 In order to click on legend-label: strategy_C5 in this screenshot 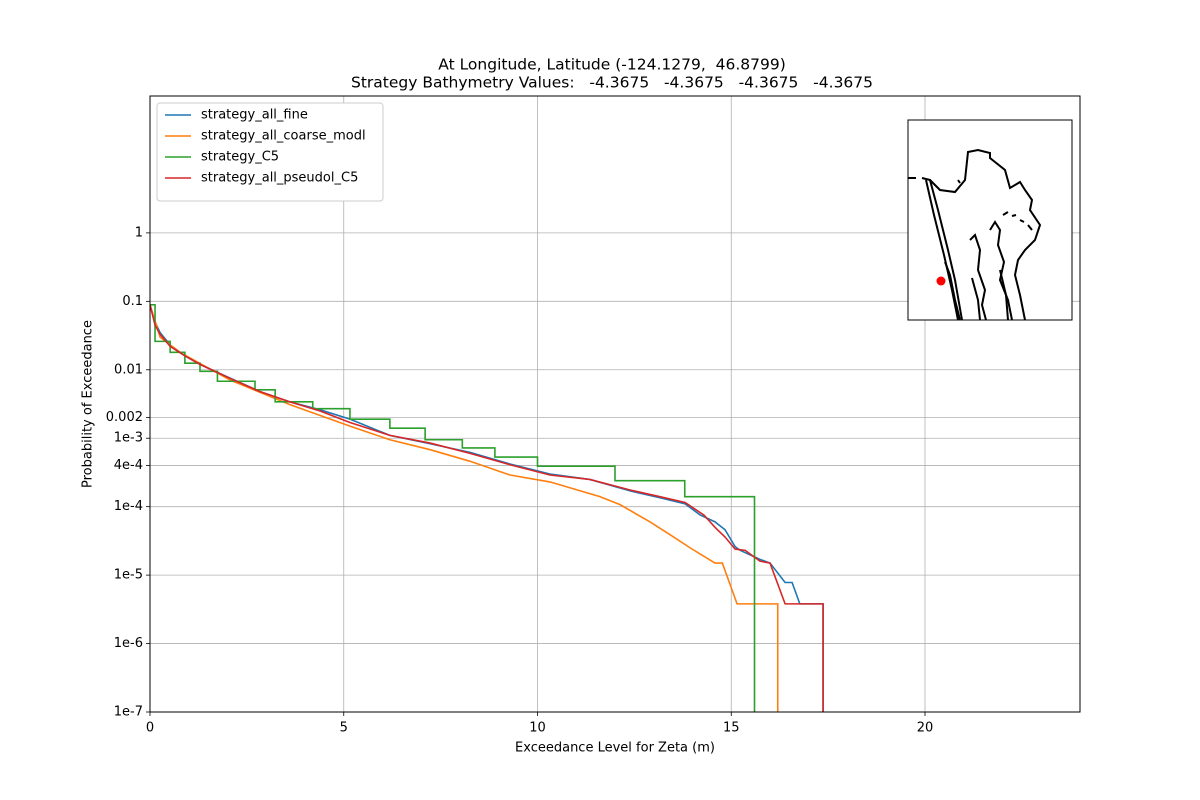, I will do `click(240, 157)`.